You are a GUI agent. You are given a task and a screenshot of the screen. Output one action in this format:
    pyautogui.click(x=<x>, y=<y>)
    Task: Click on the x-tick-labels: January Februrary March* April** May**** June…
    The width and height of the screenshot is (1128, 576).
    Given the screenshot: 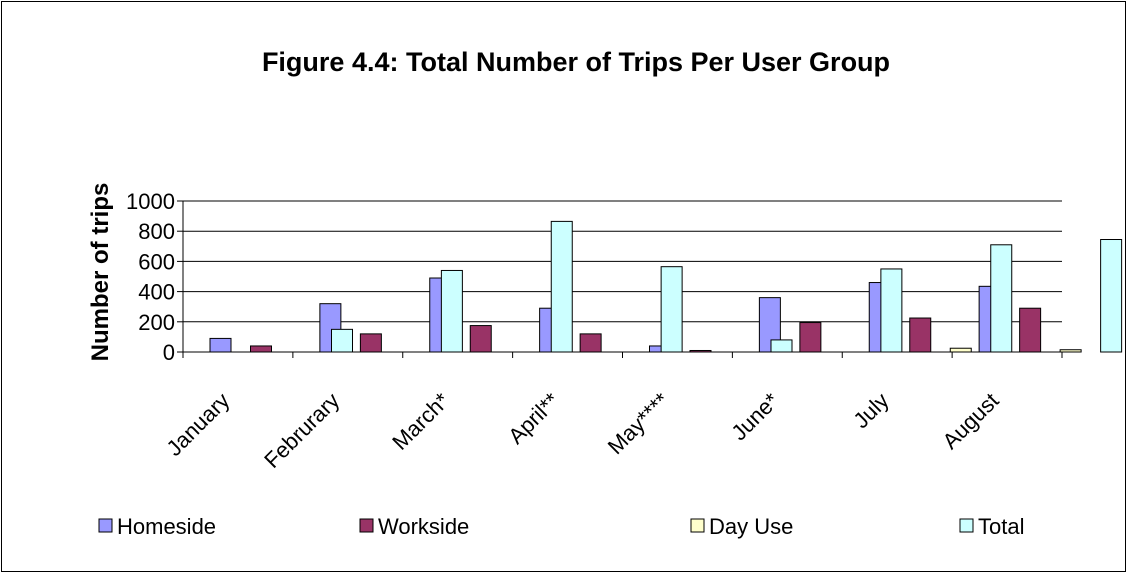 What is the action you would take?
    pyautogui.click(x=582, y=430)
    